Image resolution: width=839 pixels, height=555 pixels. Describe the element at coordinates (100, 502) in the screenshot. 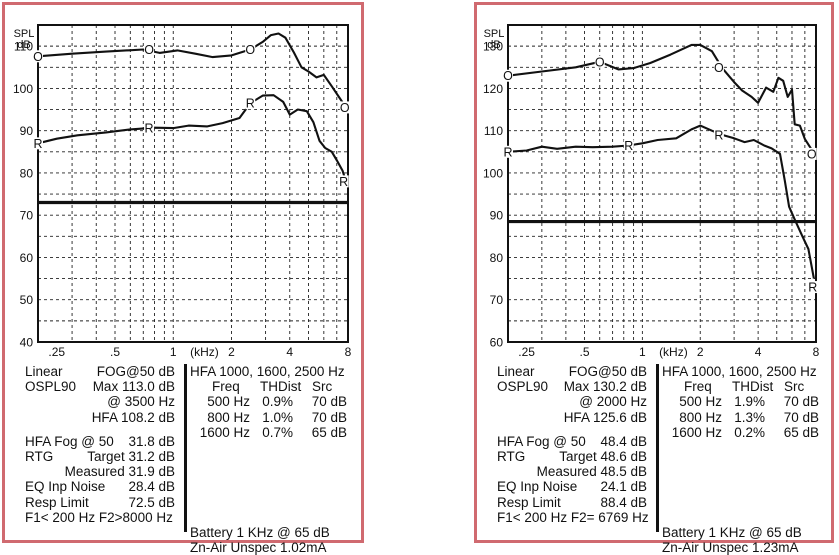

I see `spec-row: Resp Limit 72.5 dB` at that location.